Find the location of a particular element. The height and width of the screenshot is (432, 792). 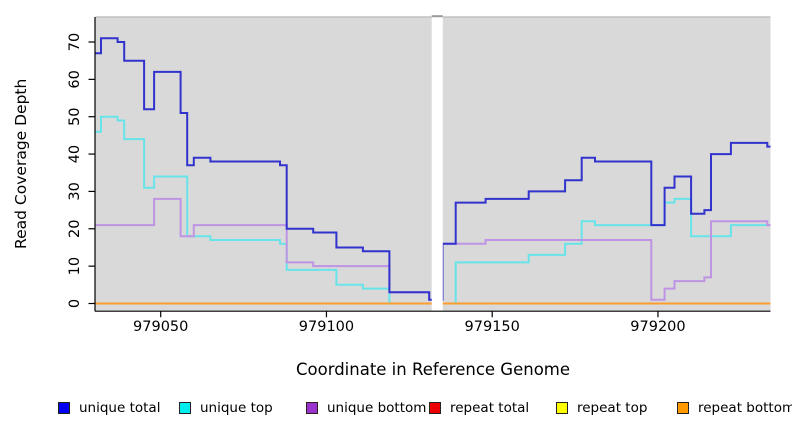

legend-label-unique-bottom: unique bottom is located at coordinates (377, 408).